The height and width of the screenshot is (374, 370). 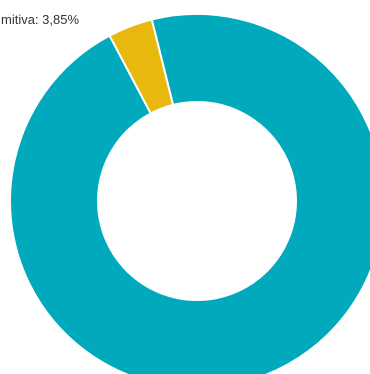 I want to click on slice-label-mitiva: mitiva: 3,85%, so click(x=40, y=19).